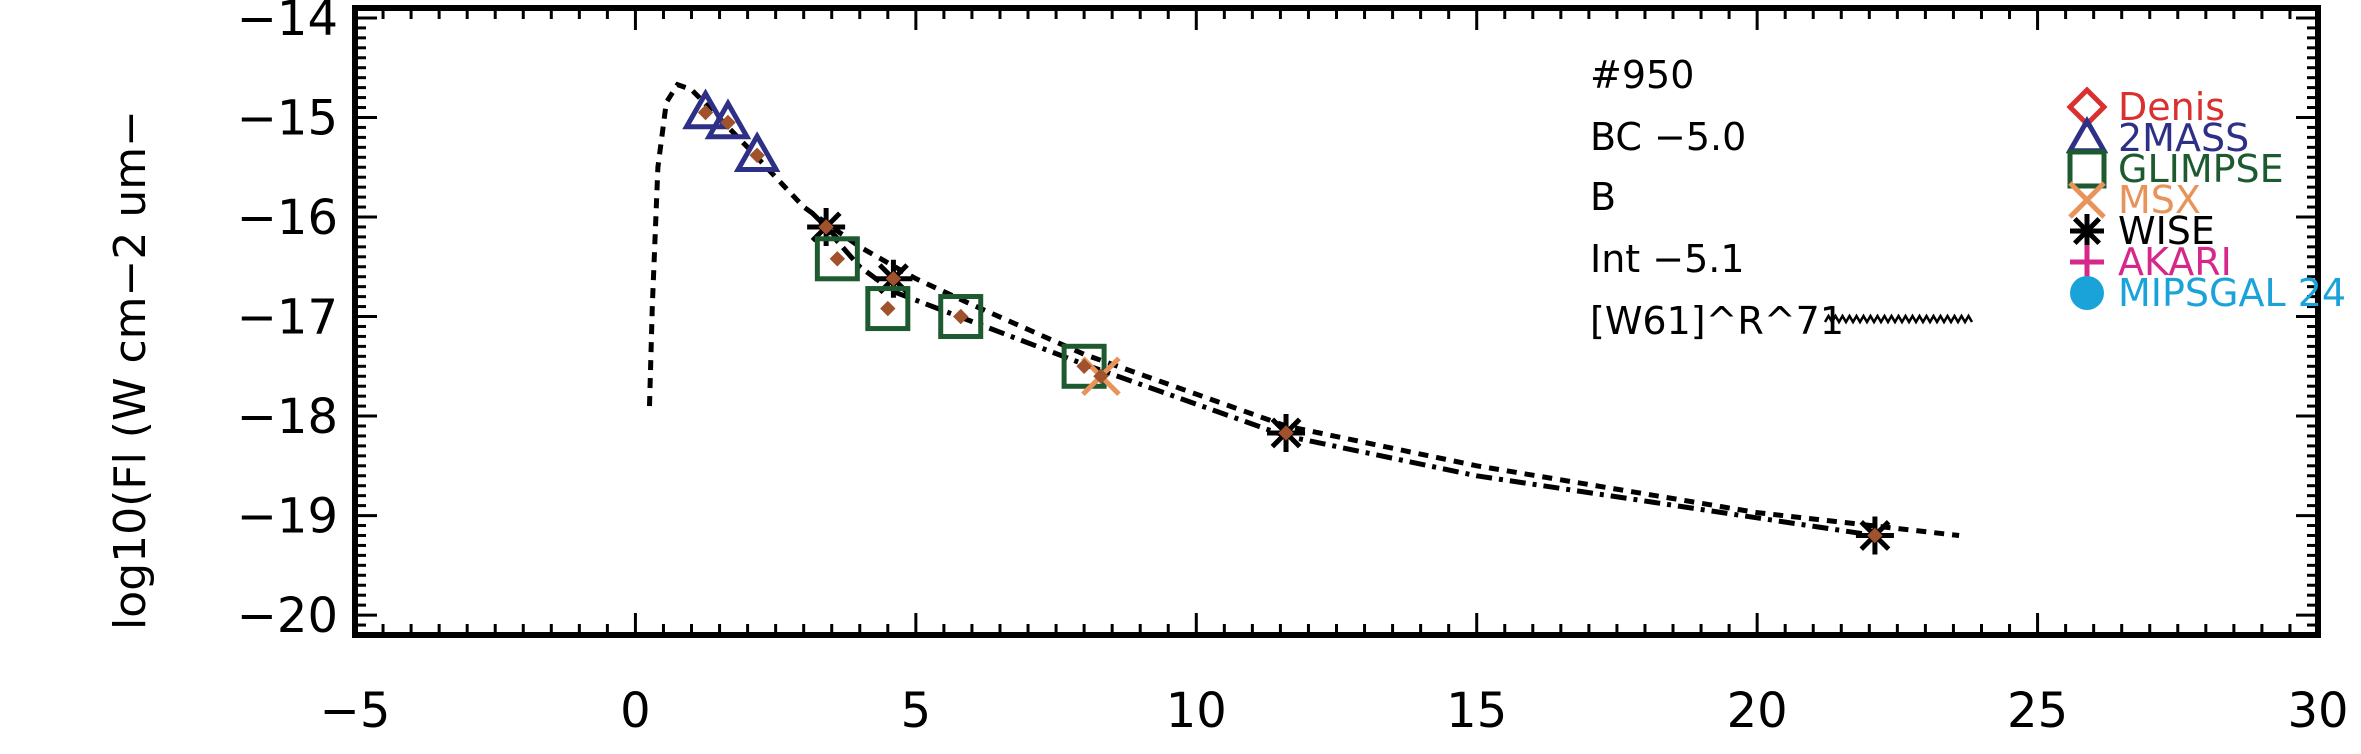  What do you see at coordinates (2232, 293) in the screenshot?
I see `legend-label: MIPSGAL 24` at bounding box center [2232, 293].